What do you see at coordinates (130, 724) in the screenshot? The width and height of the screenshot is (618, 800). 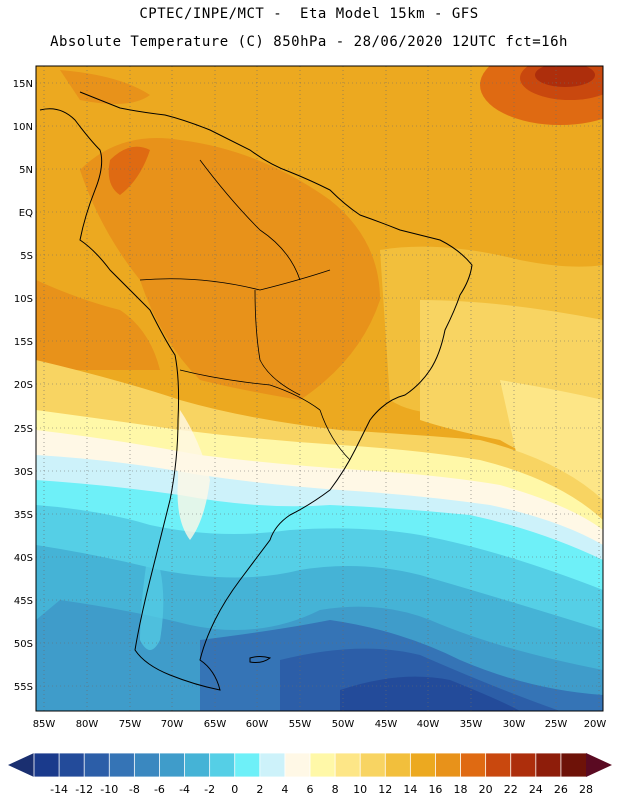 I see `lon-label: 75W` at bounding box center [130, 724].